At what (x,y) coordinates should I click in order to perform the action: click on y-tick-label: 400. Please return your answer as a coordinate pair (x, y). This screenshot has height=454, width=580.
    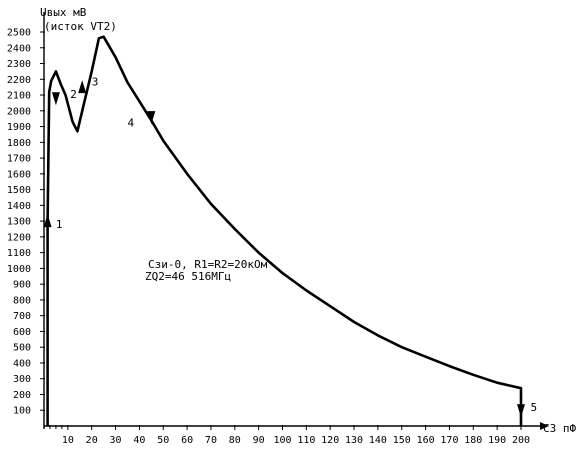
    Looking at the image, I should click on (22, 363).